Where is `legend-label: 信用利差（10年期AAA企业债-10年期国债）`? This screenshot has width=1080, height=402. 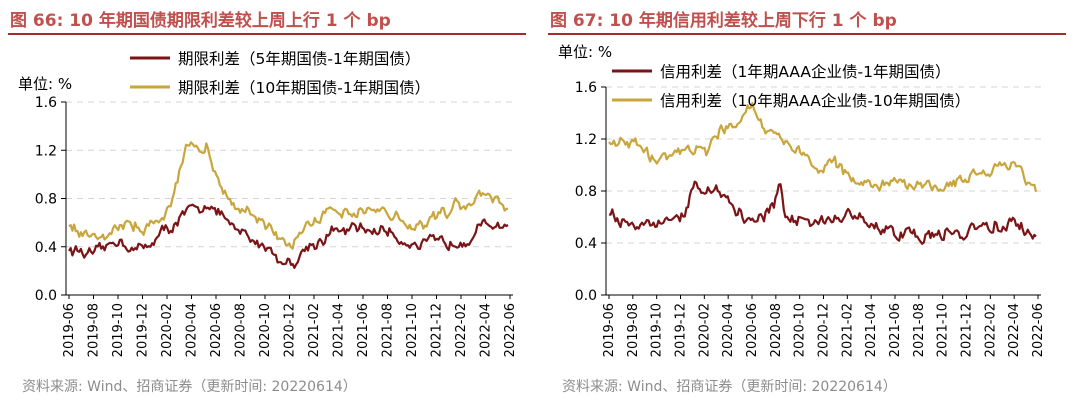 legend-label: 信用利差（10年期AAA企业债-10年期国债） is located at coordinates (815, 101).